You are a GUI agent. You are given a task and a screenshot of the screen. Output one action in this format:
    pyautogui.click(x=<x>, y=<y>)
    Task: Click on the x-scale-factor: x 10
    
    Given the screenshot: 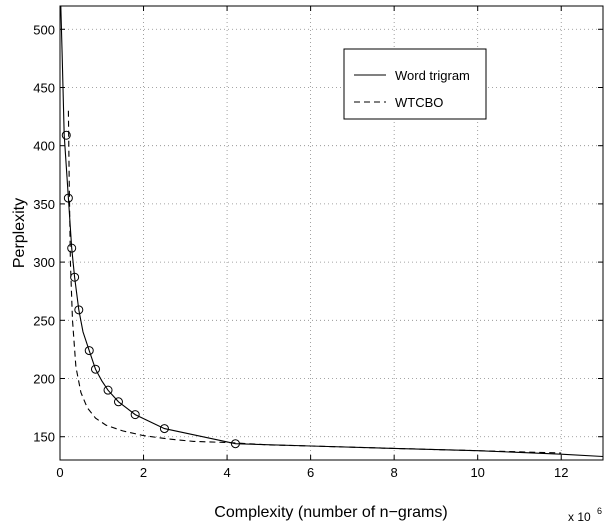 What is the action you would take?
    pyautogui.click(x=579, y=517)
    